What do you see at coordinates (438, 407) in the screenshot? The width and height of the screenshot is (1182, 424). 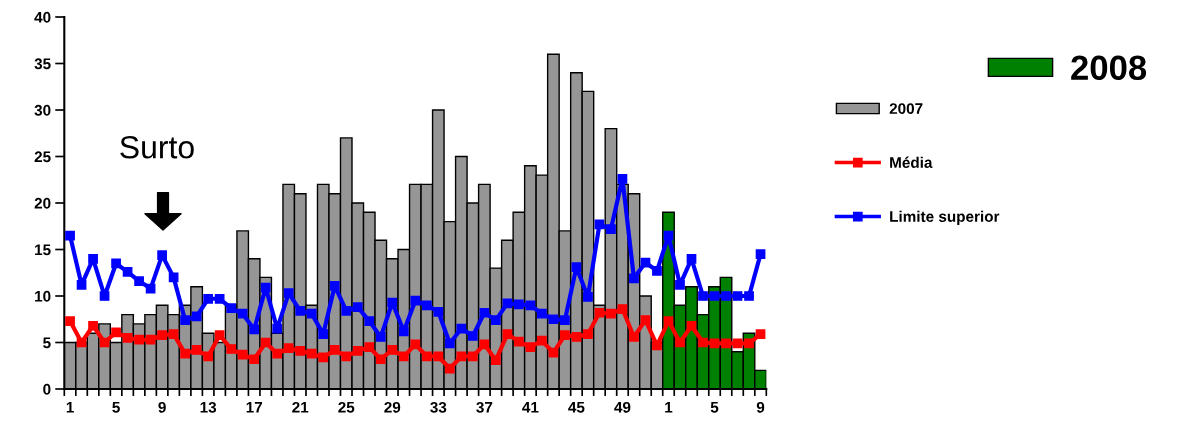 I see `x-tick-label: 33` at bounding box center [438, 407].